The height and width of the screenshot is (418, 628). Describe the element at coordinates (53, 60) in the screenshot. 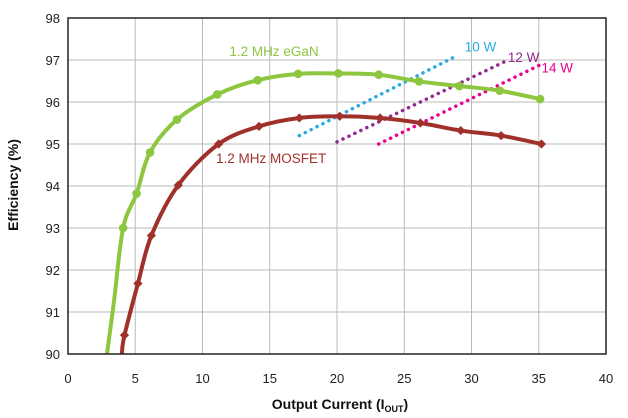

I see `y-tick-label: 97` at that location.